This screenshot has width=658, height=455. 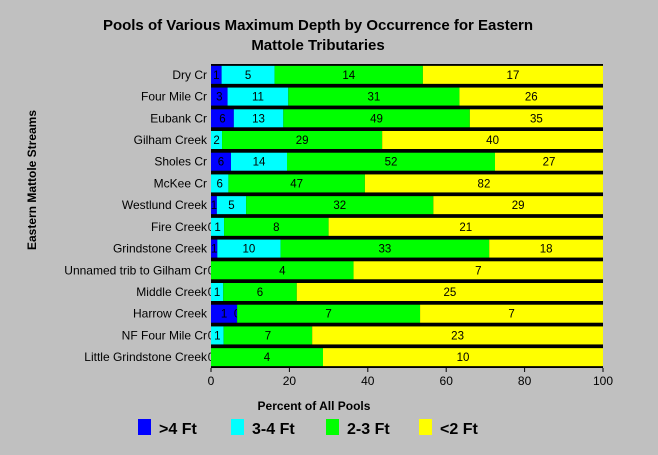 I want to click on data-label: 49, so click(x=376, y=119).